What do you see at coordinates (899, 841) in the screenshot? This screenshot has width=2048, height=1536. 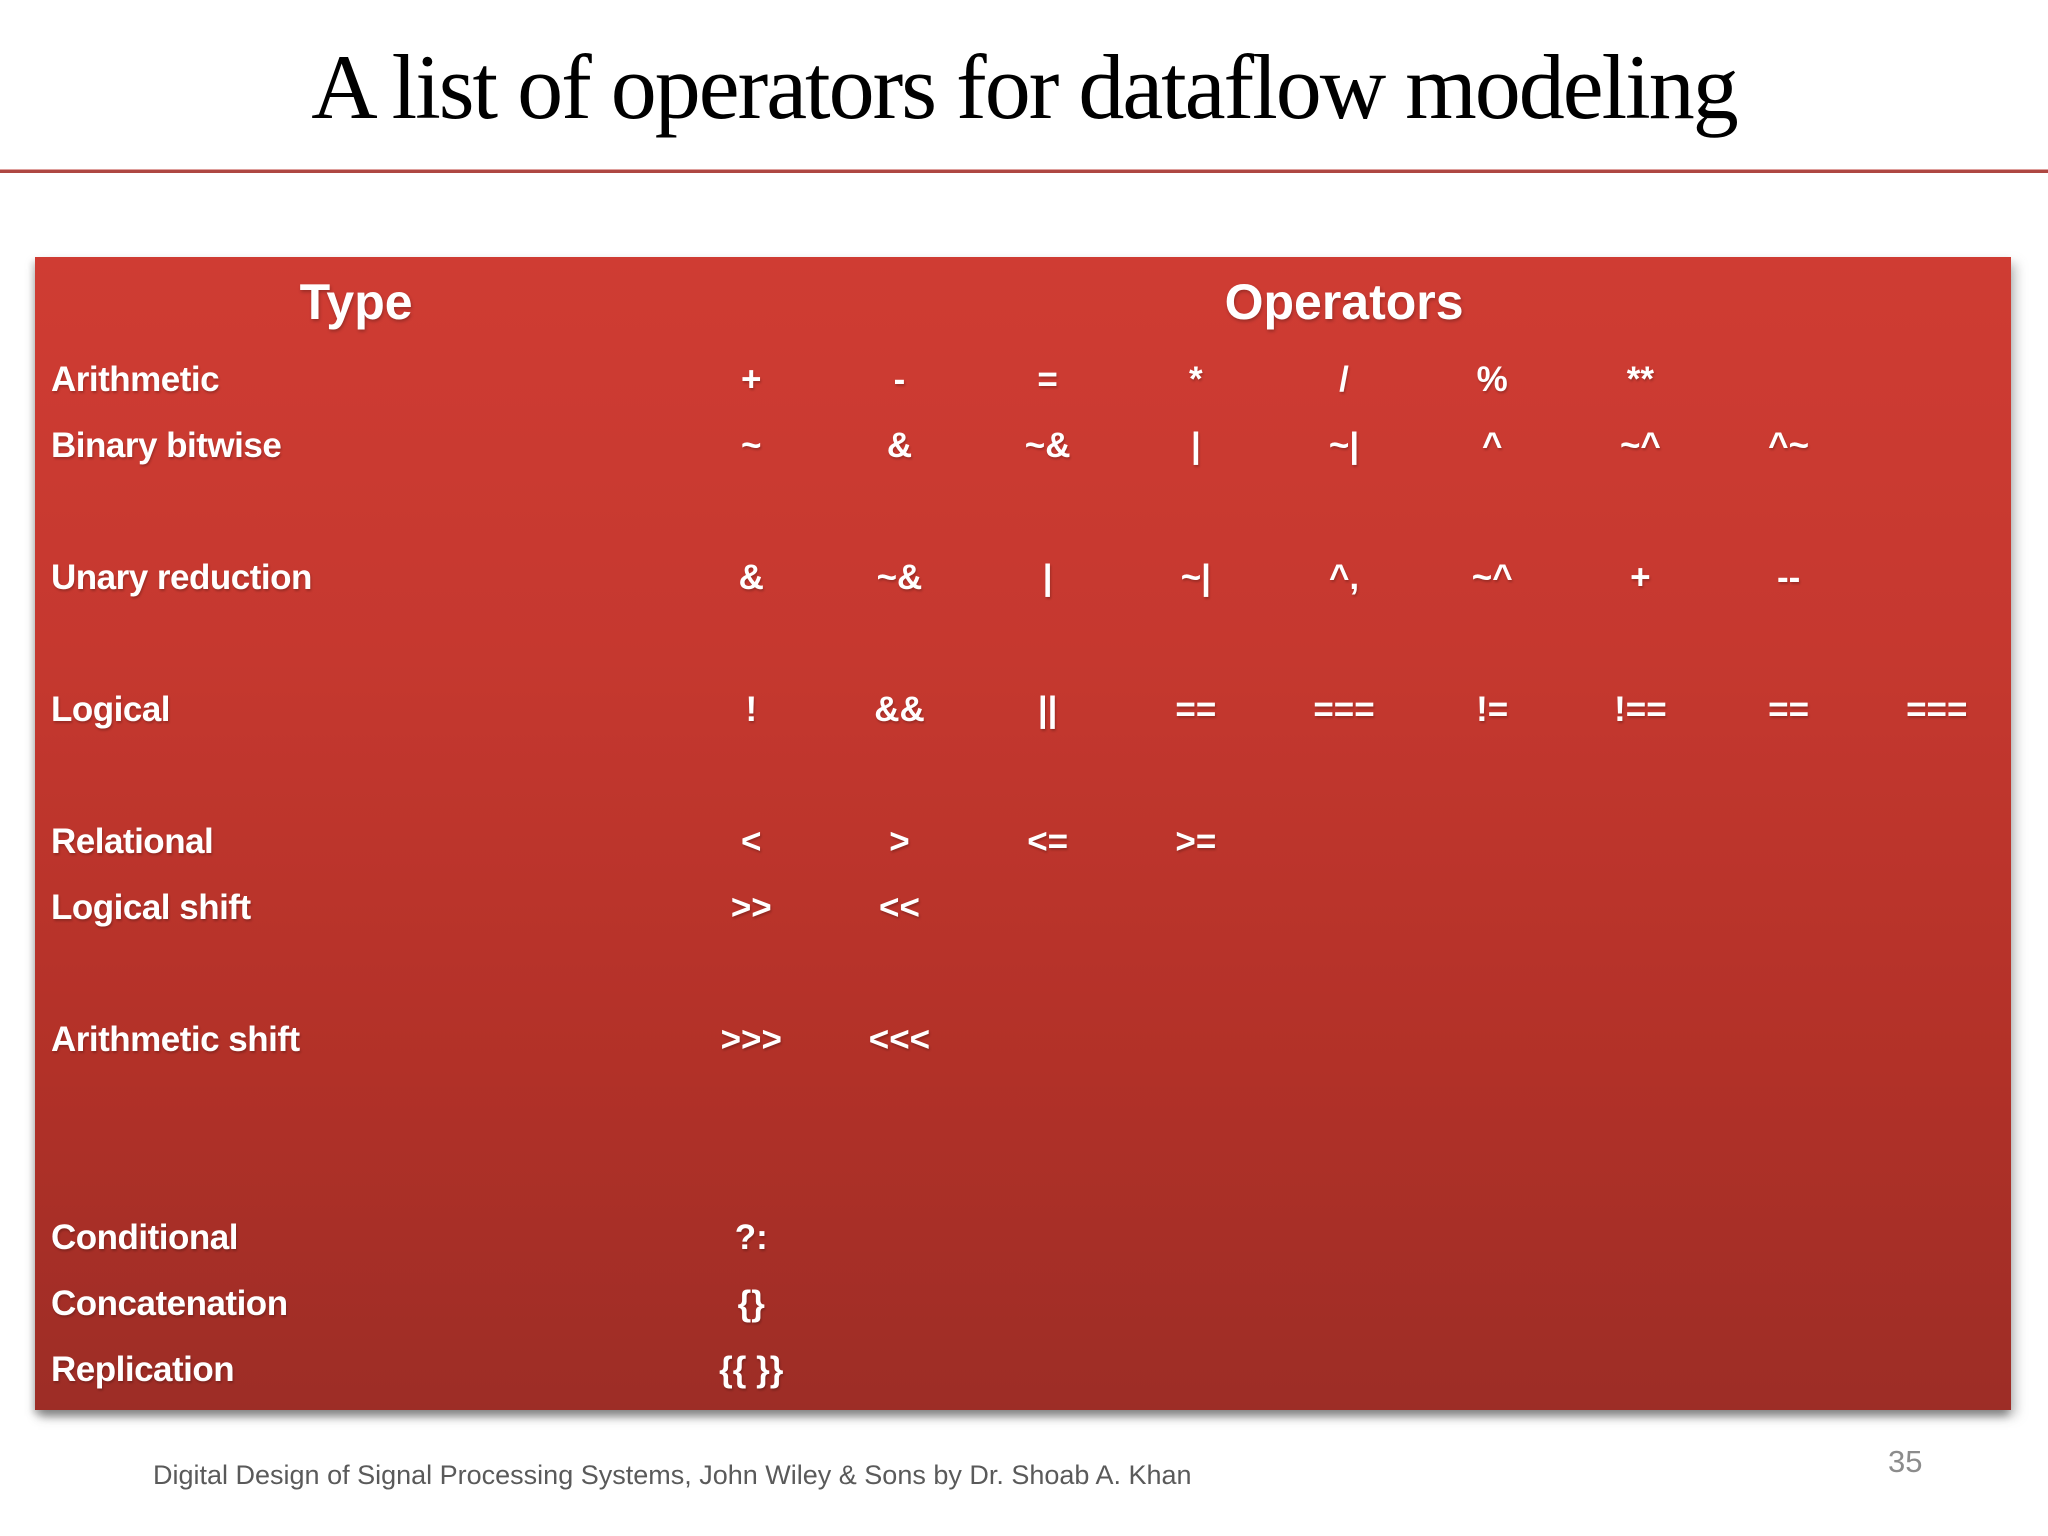 I see `operator-cell: >` at bounding box center [899, 841].